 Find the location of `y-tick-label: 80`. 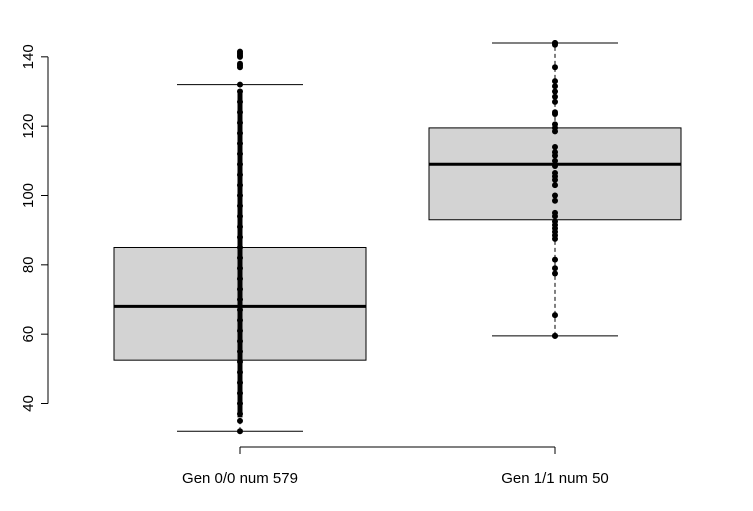

y-tick-label: 80 is located at coordinates (28, 264).